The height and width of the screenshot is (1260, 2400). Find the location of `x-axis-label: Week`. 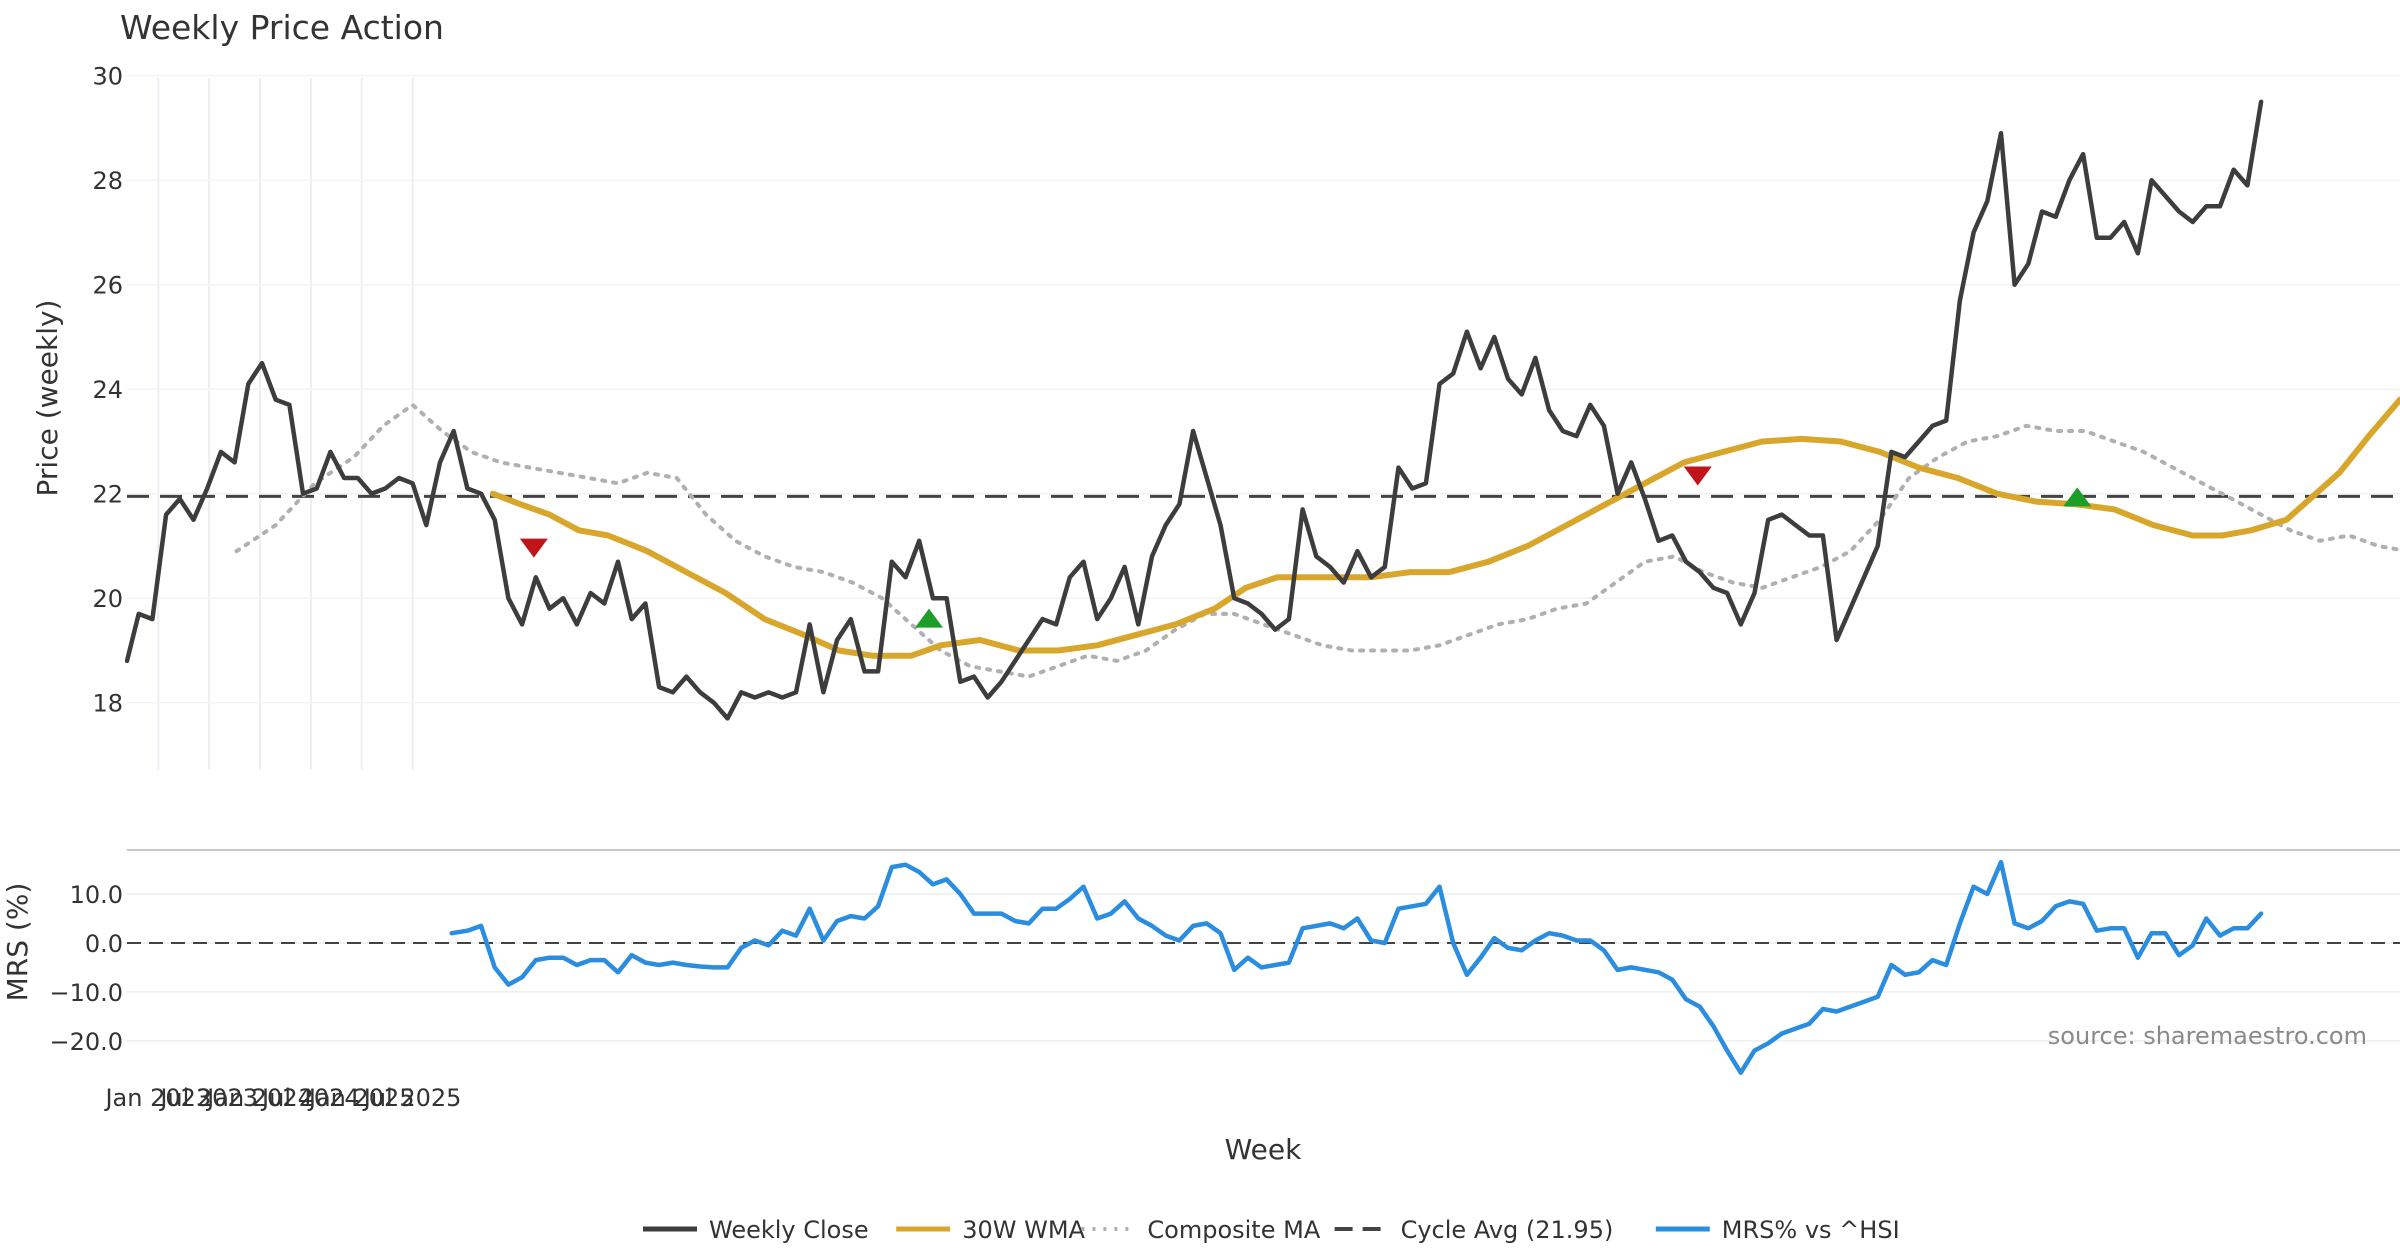

x-axis-label: Week is located at coordinates (1263, 1149).